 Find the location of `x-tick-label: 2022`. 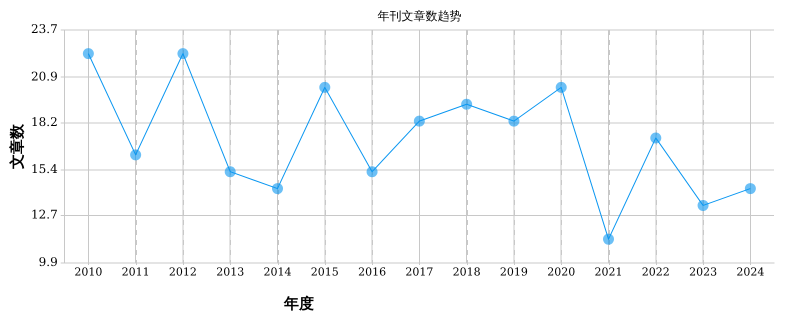

x-tick-label: 2022 is located at coordinates (656, 271).